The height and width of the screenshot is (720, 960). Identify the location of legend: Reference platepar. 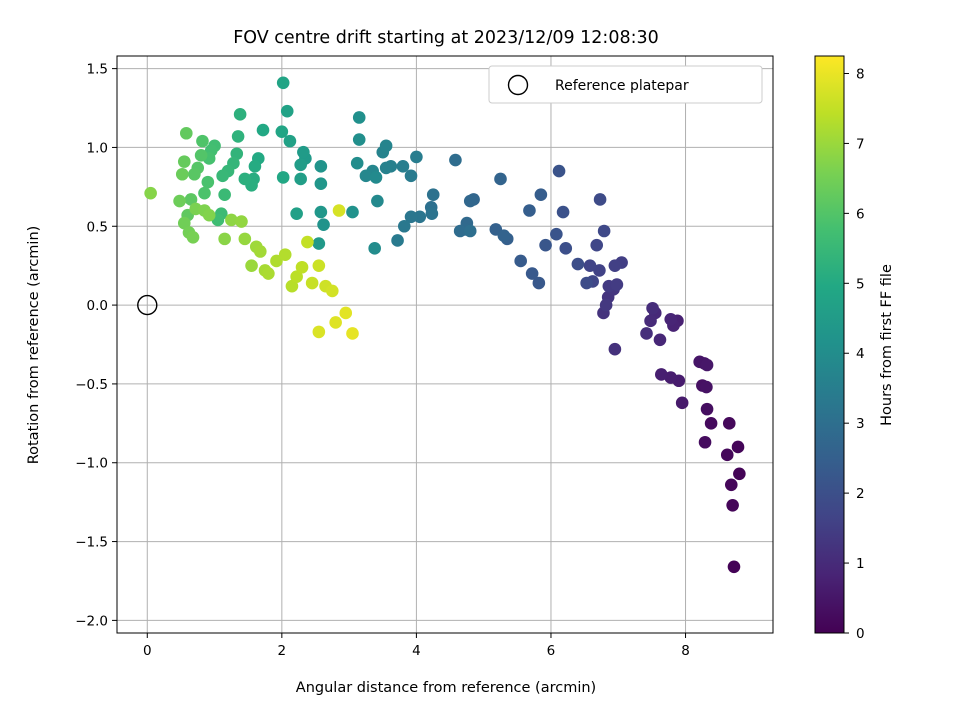
(625, 84).